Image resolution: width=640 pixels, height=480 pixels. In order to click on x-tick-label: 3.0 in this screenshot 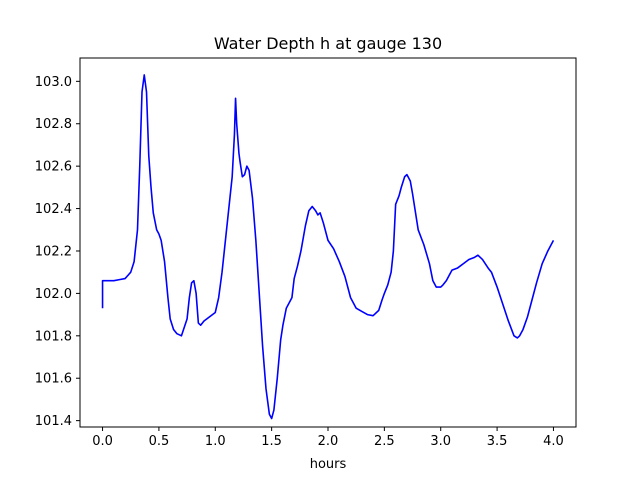, I will do `click(440, 441)`.